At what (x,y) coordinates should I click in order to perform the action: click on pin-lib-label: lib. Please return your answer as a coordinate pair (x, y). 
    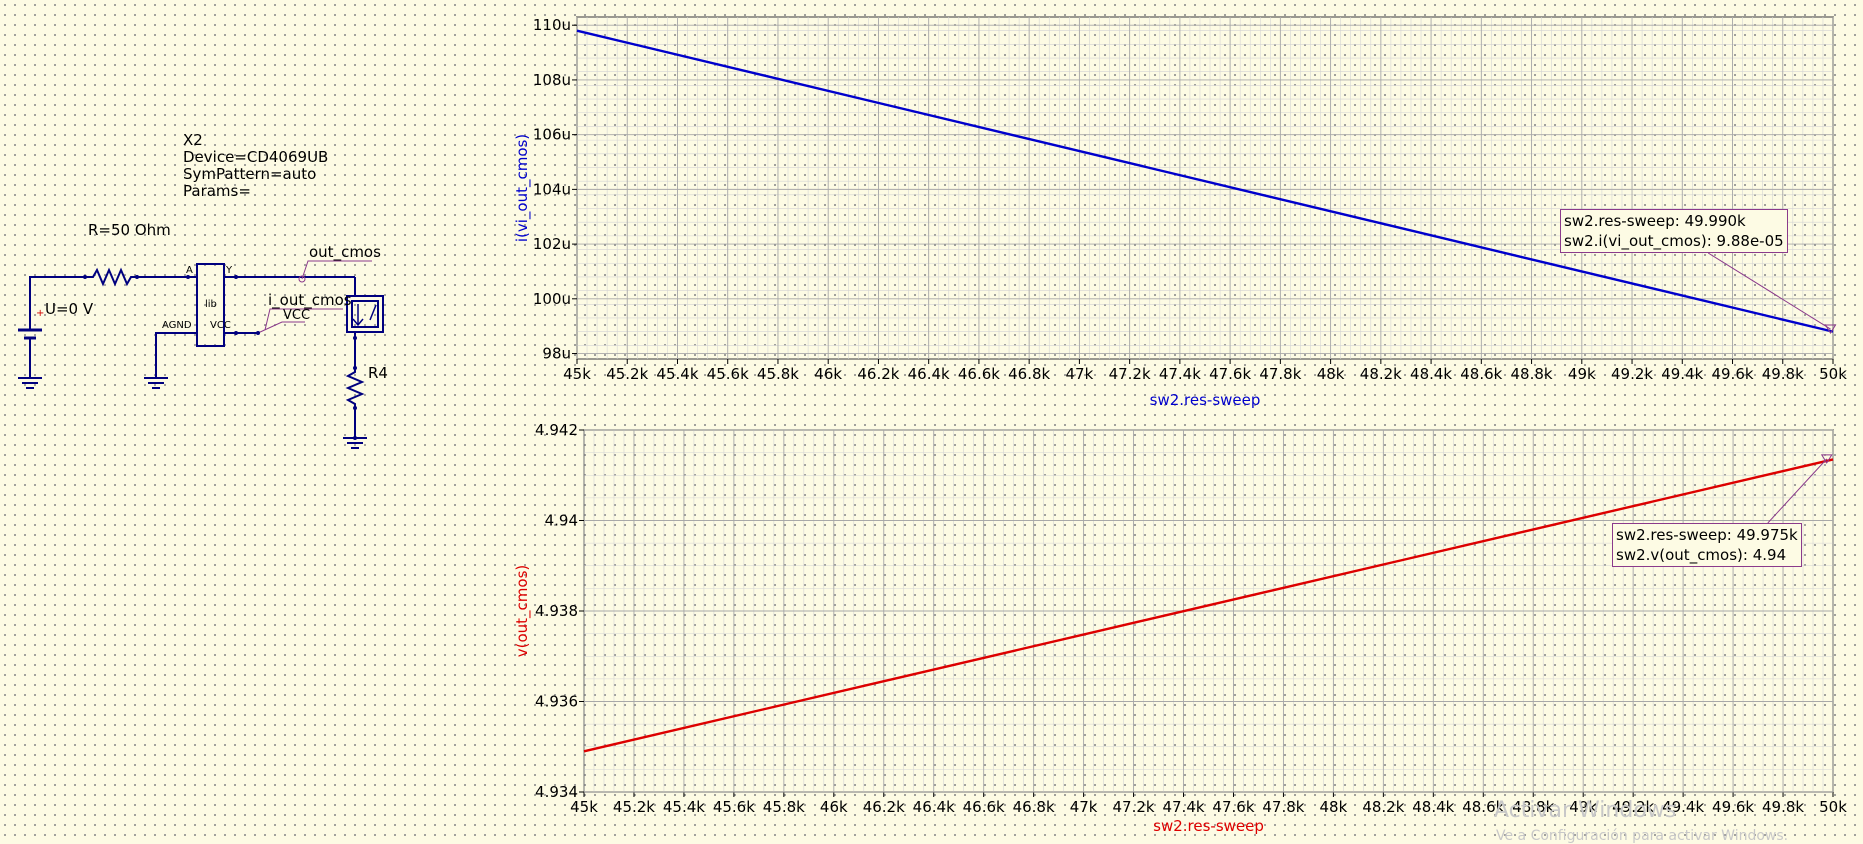
    Looking at the image, I should click on (211, 304).